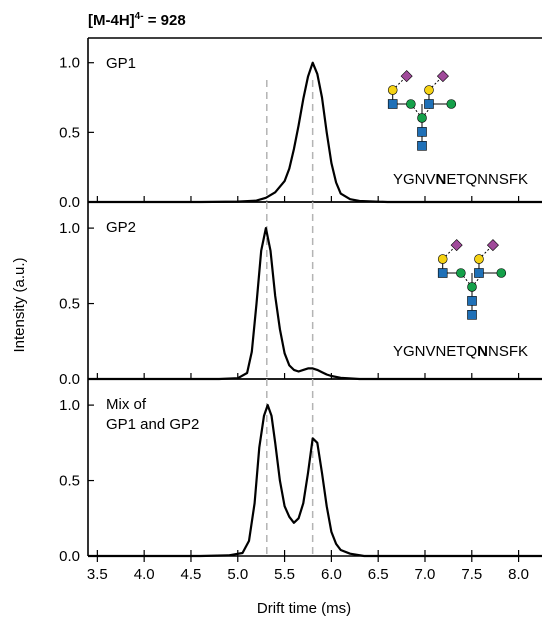 The image size is (542, 620). Describe the element at coordinates (126, 404) in the screenshot. I see `panel-label: Mix of` at that location.